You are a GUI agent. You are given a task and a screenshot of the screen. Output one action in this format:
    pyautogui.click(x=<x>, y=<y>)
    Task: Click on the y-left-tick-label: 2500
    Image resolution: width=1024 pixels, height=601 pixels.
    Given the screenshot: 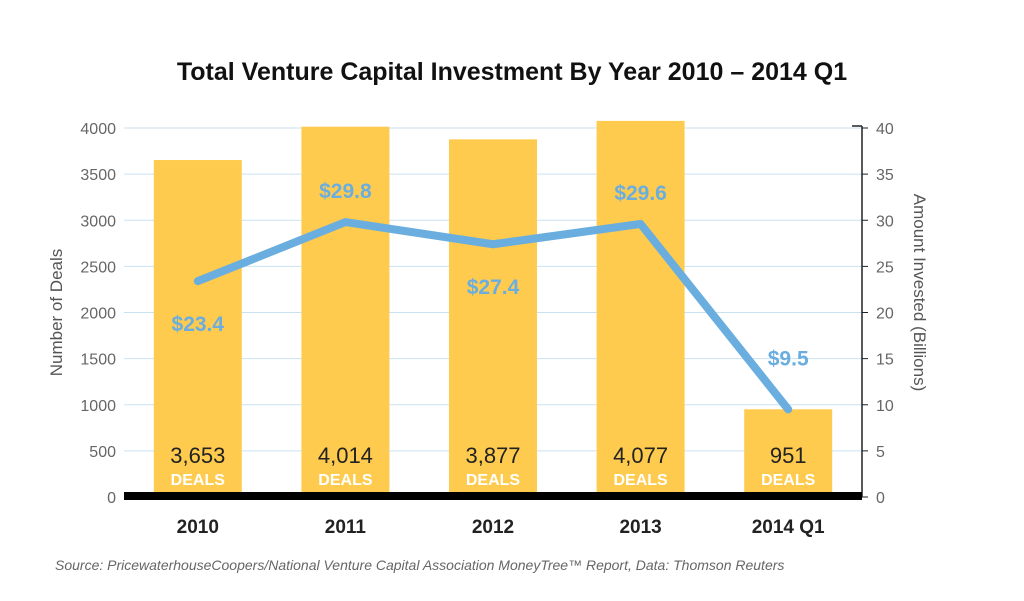 What is the action you would take?
    pyautogui.click(x=98, y=267)
    